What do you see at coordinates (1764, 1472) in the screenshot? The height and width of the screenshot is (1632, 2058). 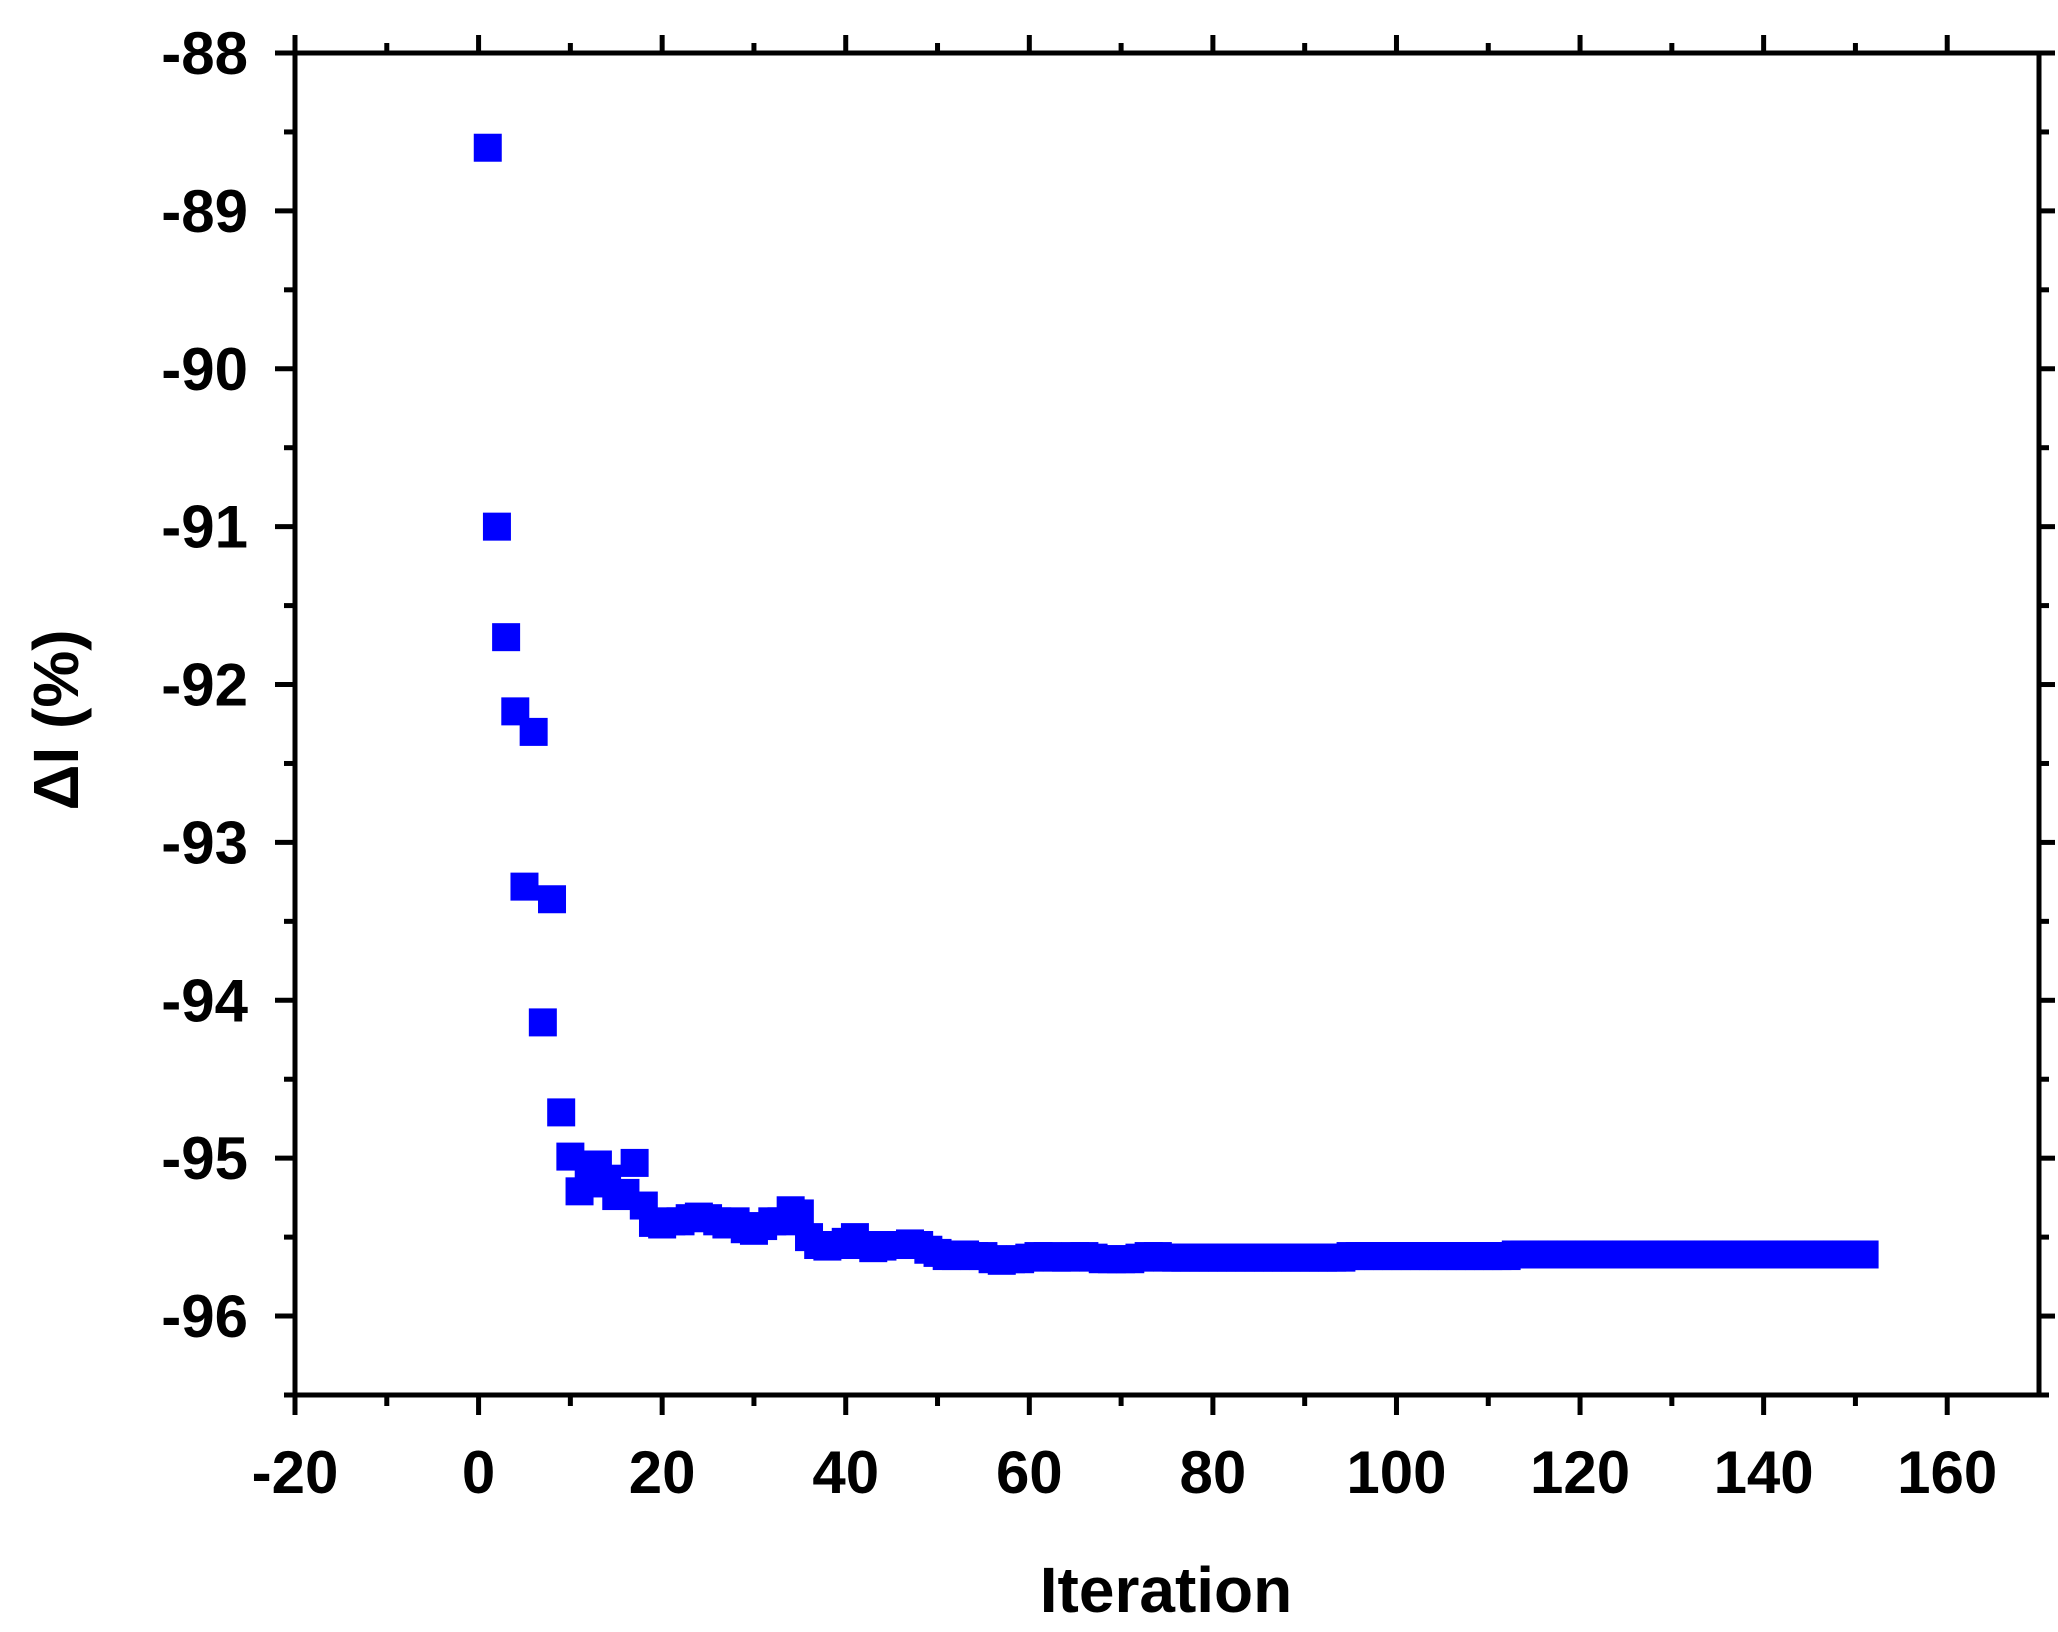 I see `x-tick-label: 140` at bounding box center [1764, 1472].